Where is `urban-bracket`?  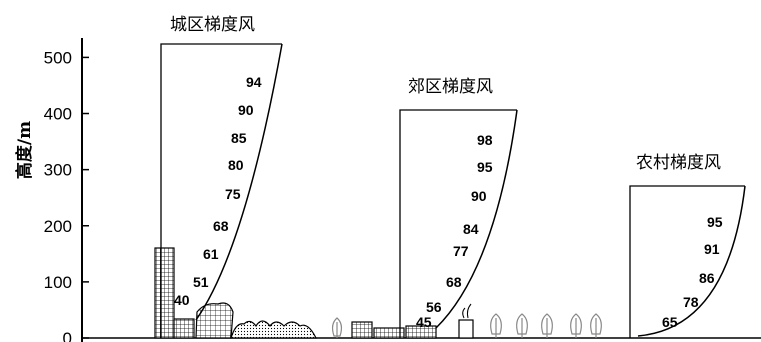 urban-bracket is located at coordinates (221, 190).